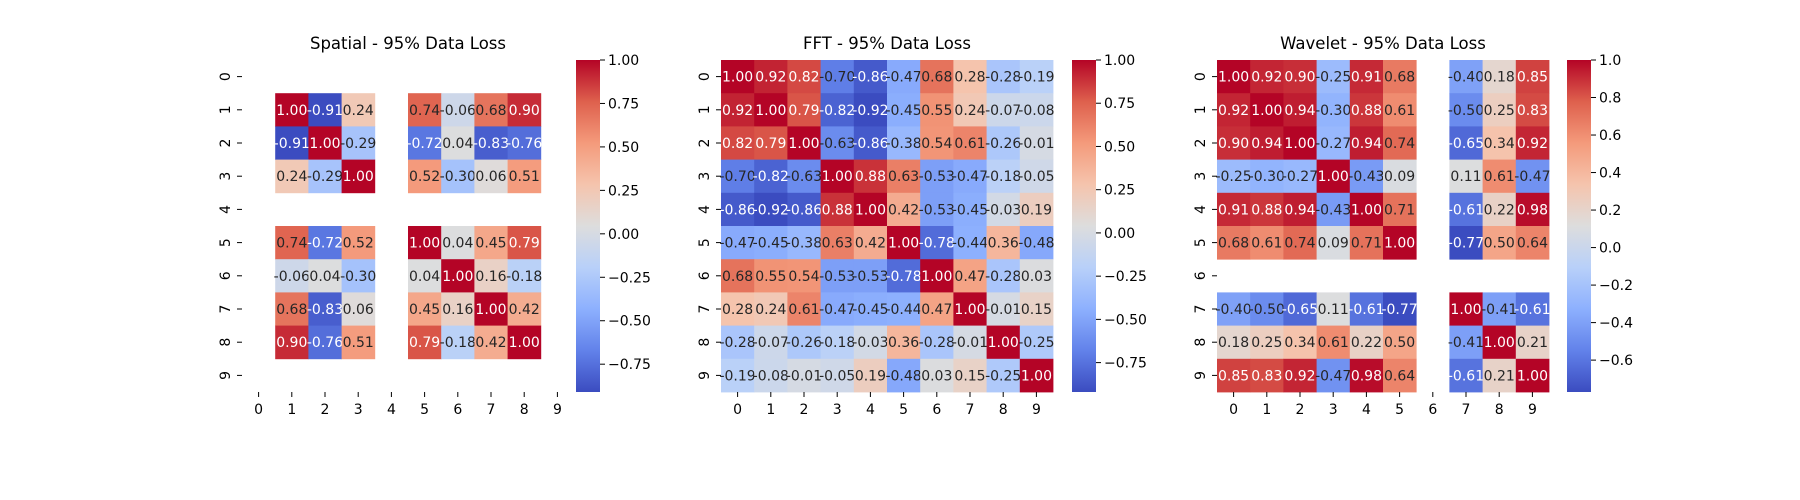 The image size is (1800, 500). I want to click on cell-value-label: 0.55, so click(770, 277).